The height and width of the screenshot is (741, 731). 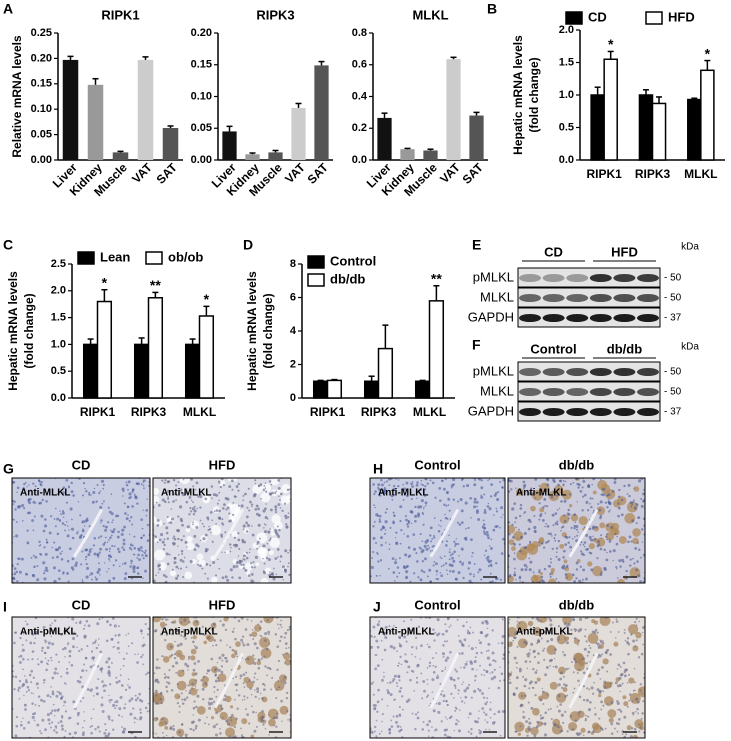 What do you see at coordinates (105, 282) in the screenshot?
I see `significance: *` at bounding box center [105, 282].